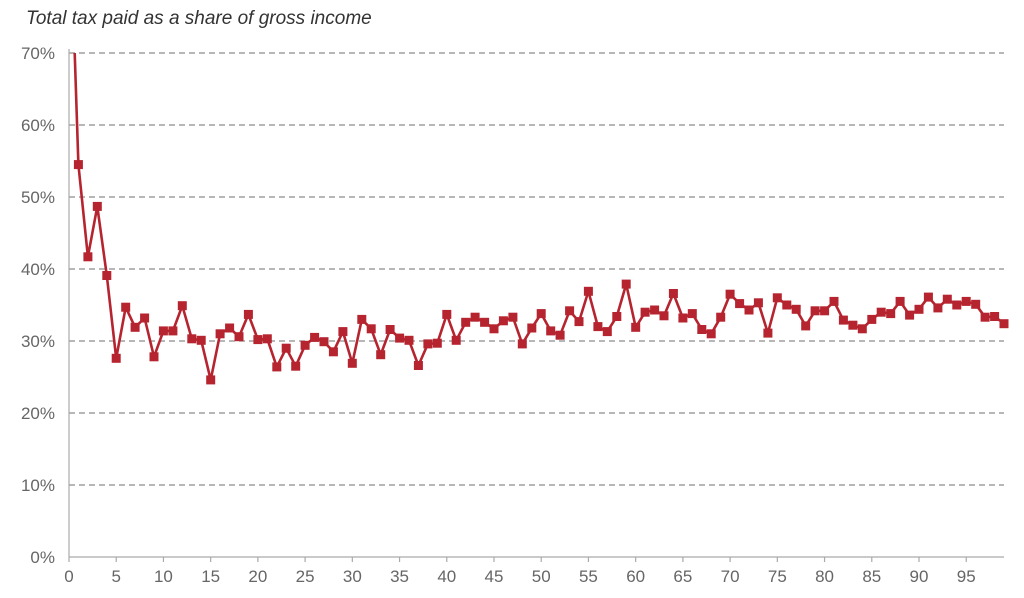 This screenshot has height=598, width=1024. What do you see at coordinates (824, 576) in the screenshot?
I see `x-tick-label: 80` at bounding box center [824, 576].